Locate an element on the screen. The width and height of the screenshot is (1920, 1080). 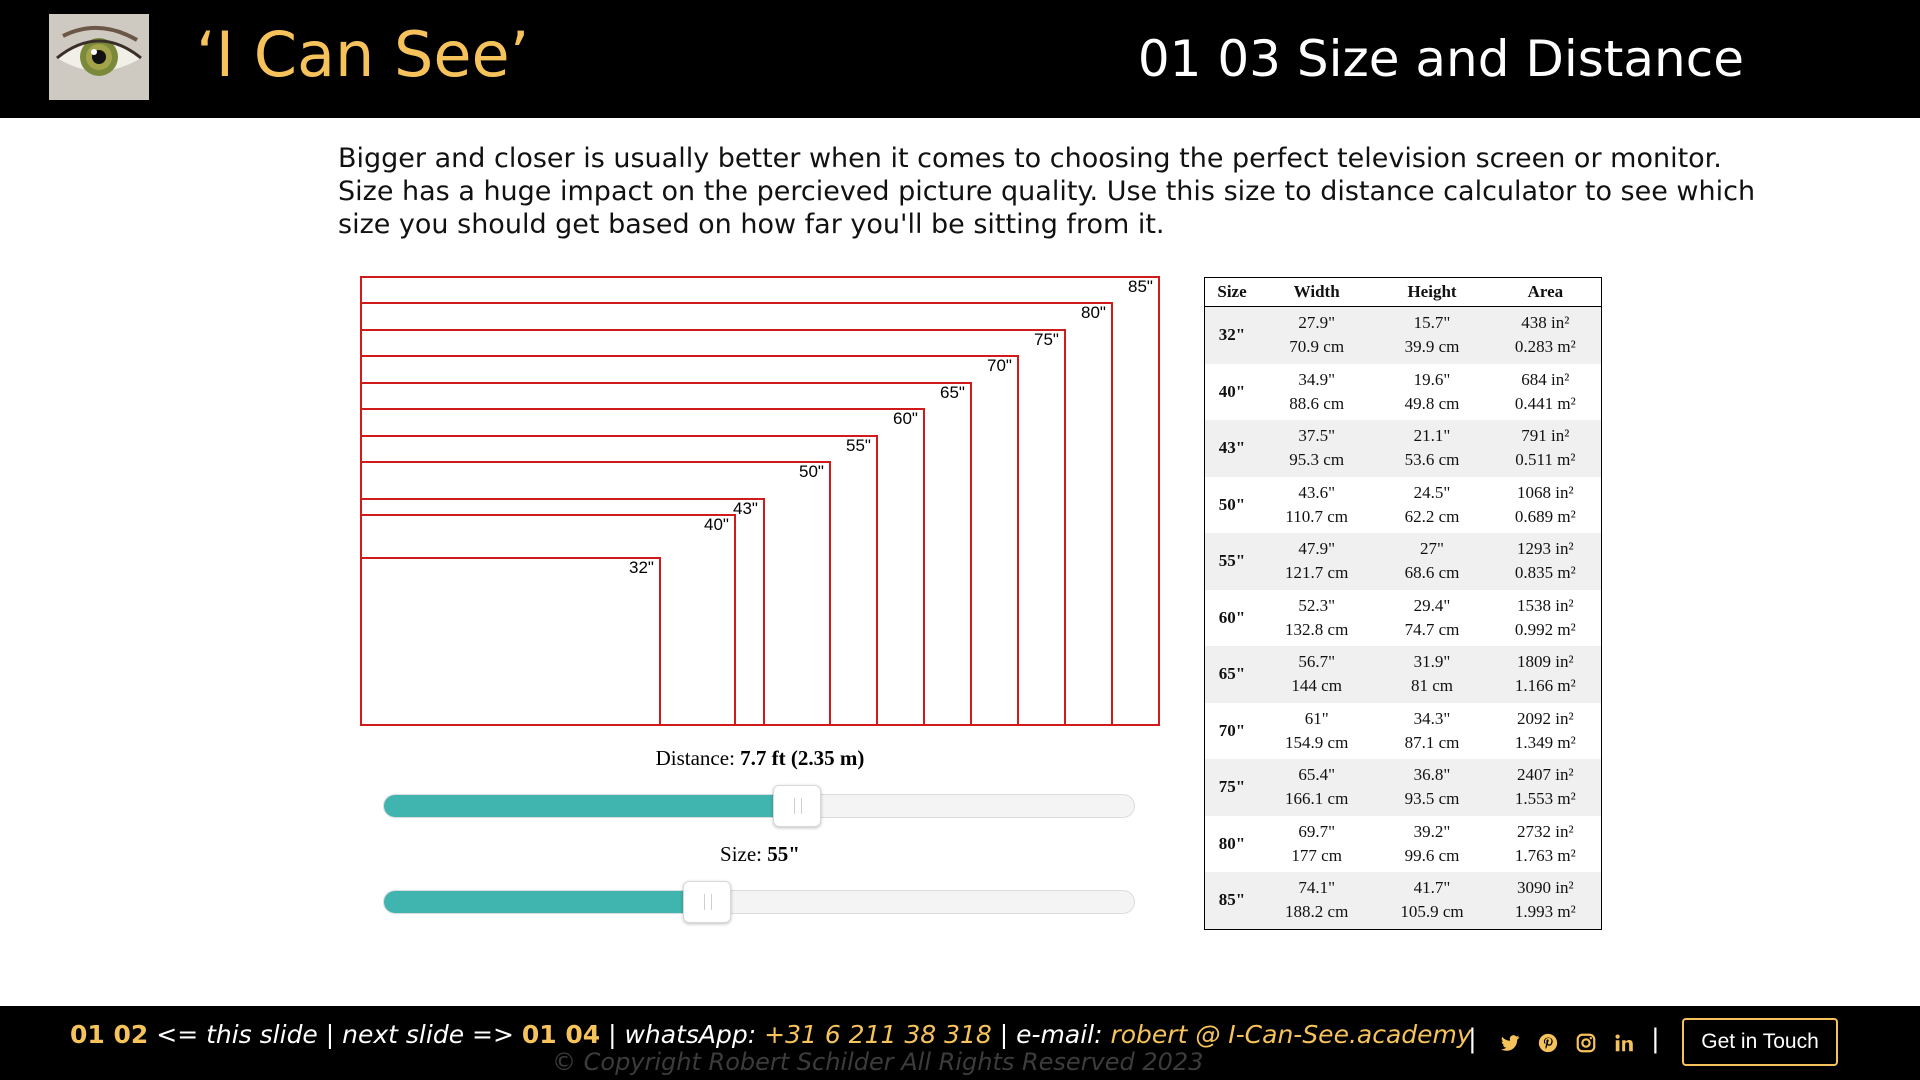
height-cell: 29.4" 74.7 cm is located at coordinates (1431, 618).